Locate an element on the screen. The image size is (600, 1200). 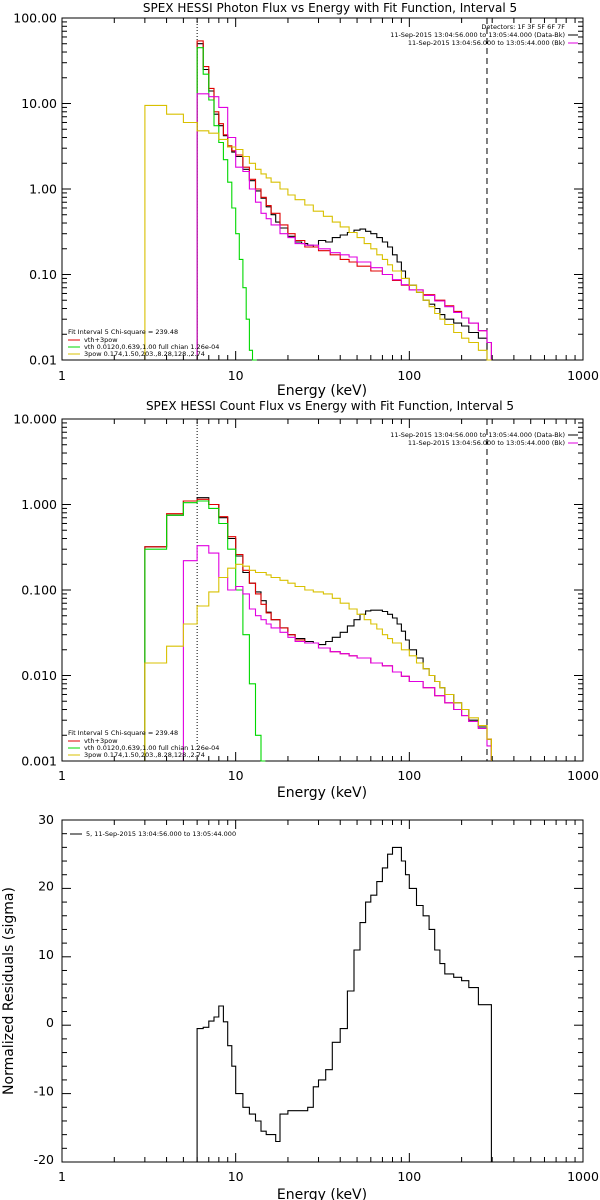
photon-flux-legend-detectors: Detectors: 1F 3F 5F 6F 7F is located at coordinates (523, 27).